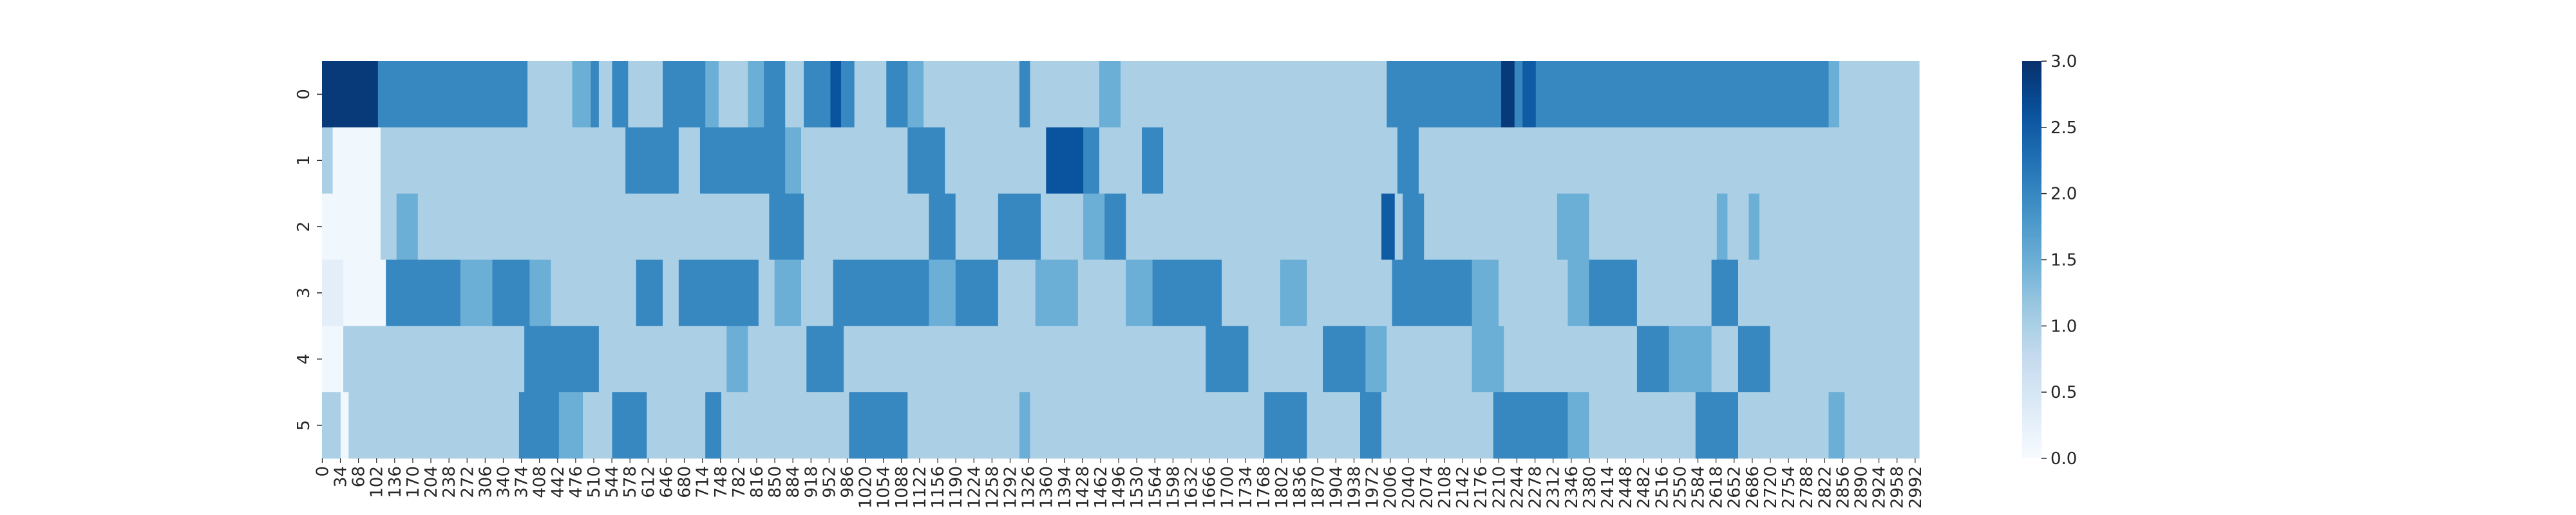 The image size is (2576, 515). What do you see at coordinates (467, 482) in the screenshot?
I see `x-tick-label: 272` at bounding box center [467, 482].